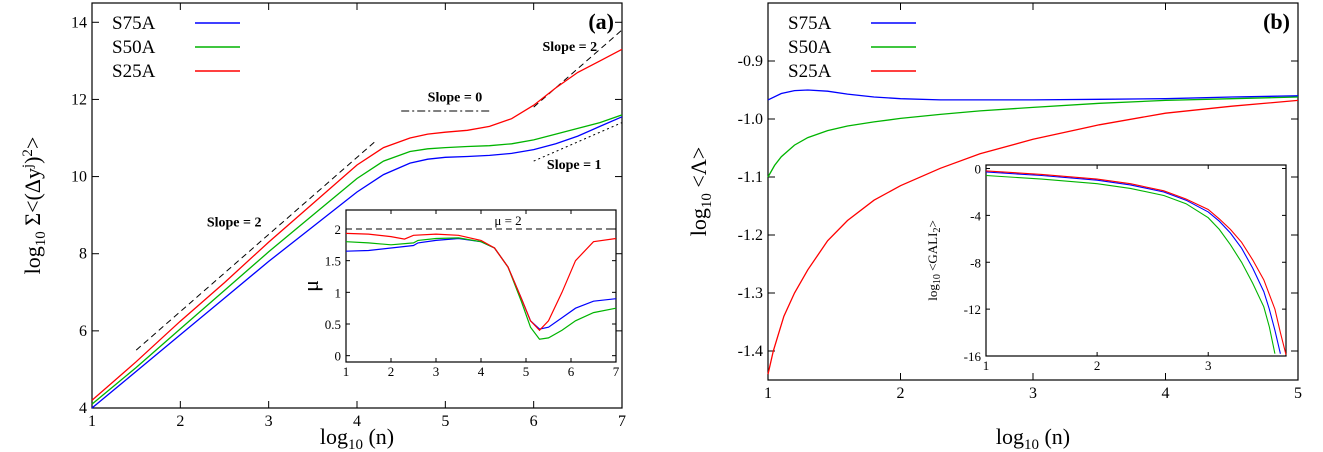  I want to click on panel-a-inset-background, so click(481, 286).